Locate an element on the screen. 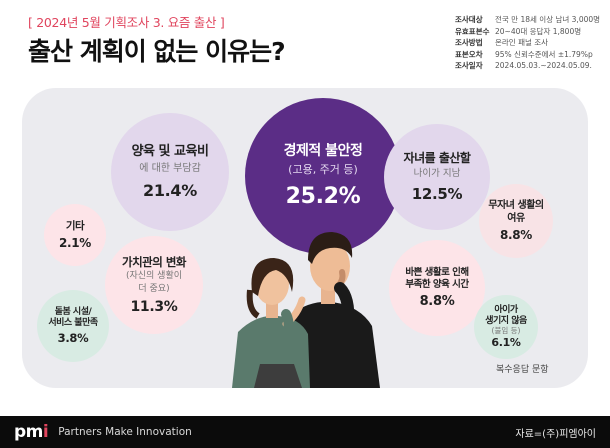  bubble-title: 생기지 않음 is located at coordinates (506, 320).